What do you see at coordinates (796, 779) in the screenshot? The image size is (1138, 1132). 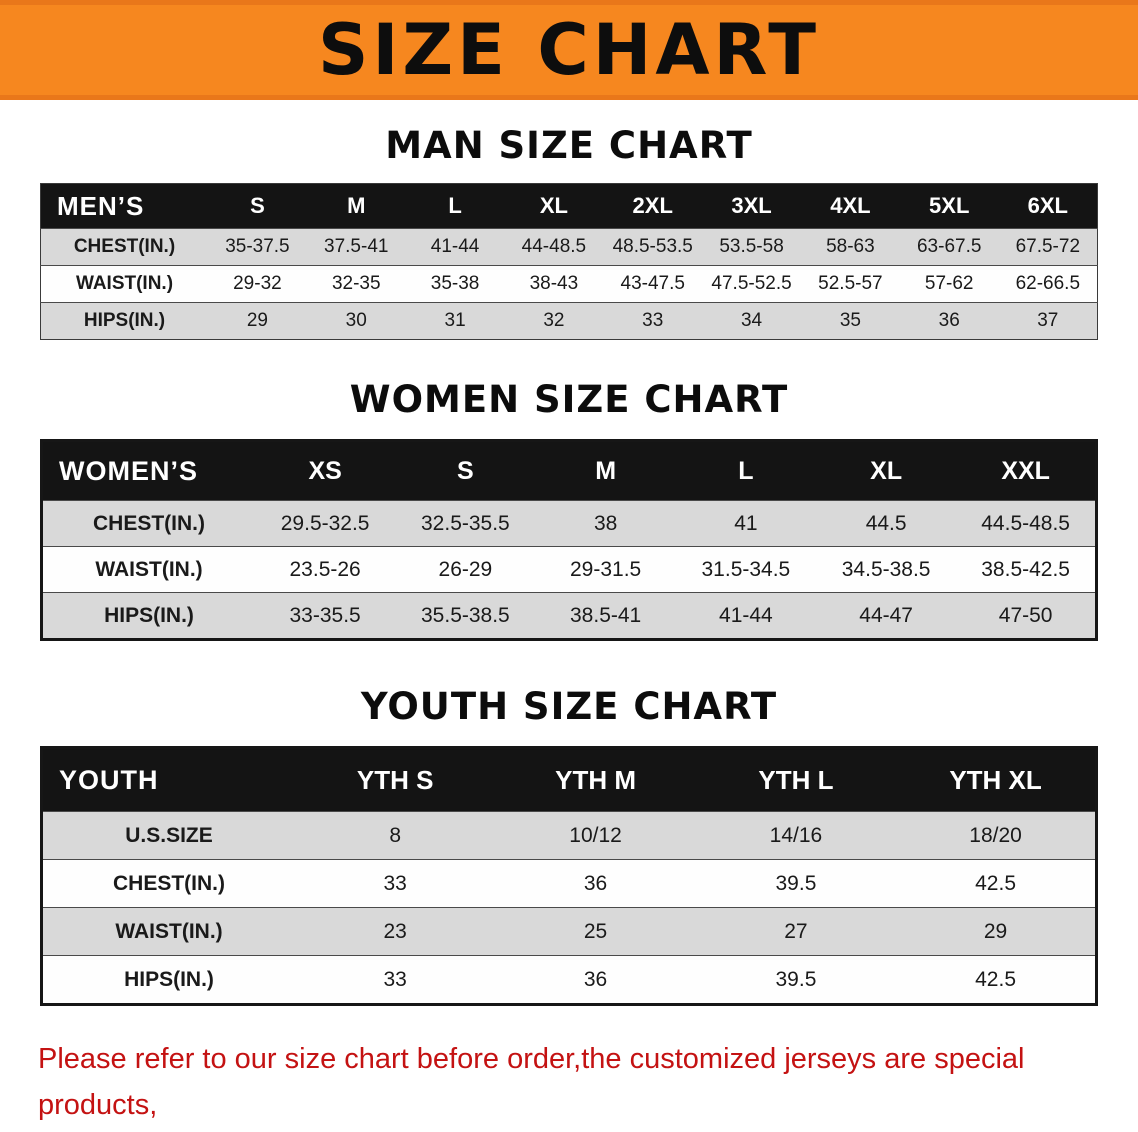 I see `column-header: YTH L` at bounding box center [796, 779].